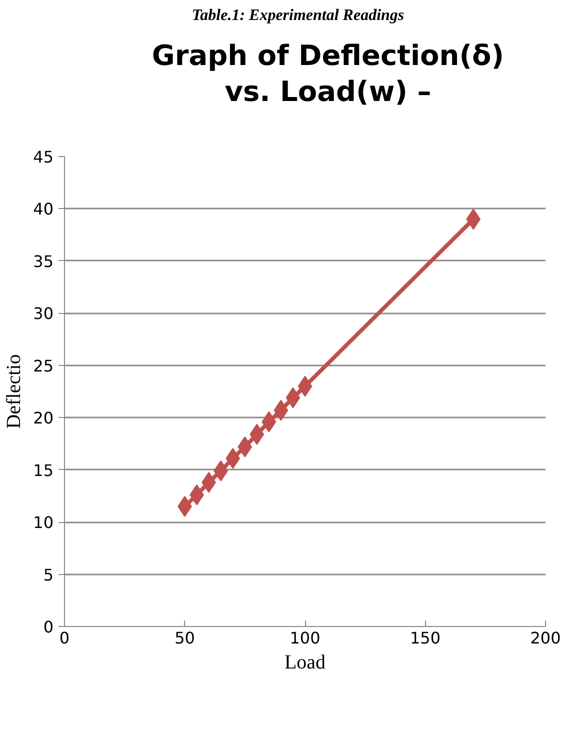  I want to click on x-tick-label: 200, so click(545, 638).